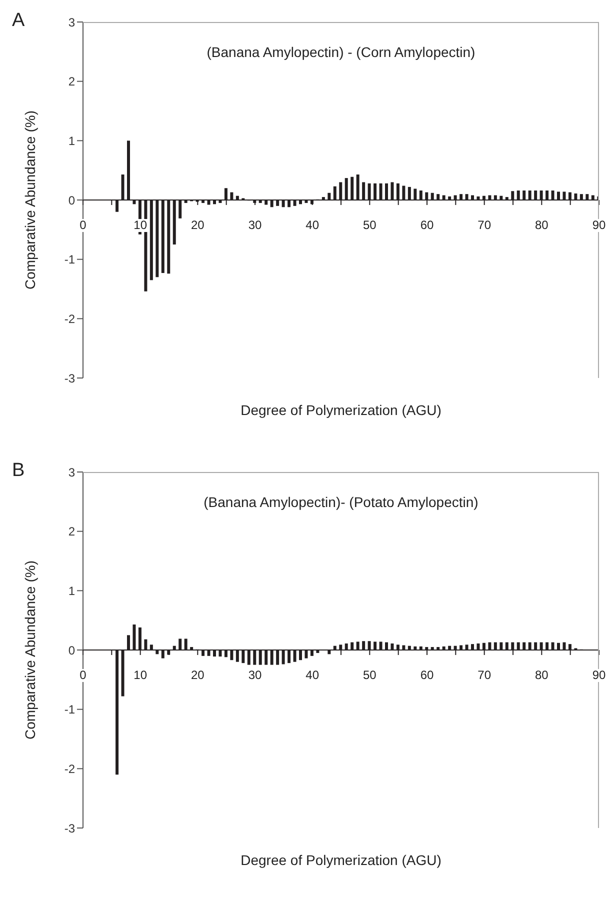  I want to click on text: (Banana Amylopectin)- (Potato Amylopectin), so click(341, 502).